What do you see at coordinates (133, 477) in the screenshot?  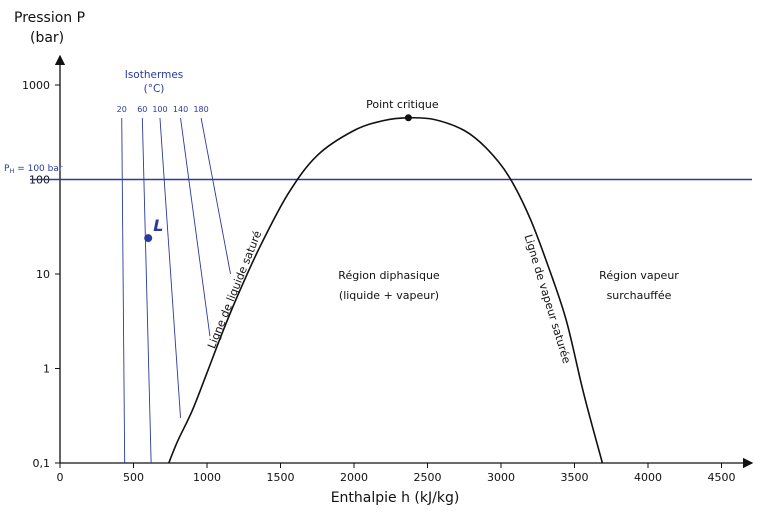 I see `x-tick-label: 500` at bounding box center [133, 477].